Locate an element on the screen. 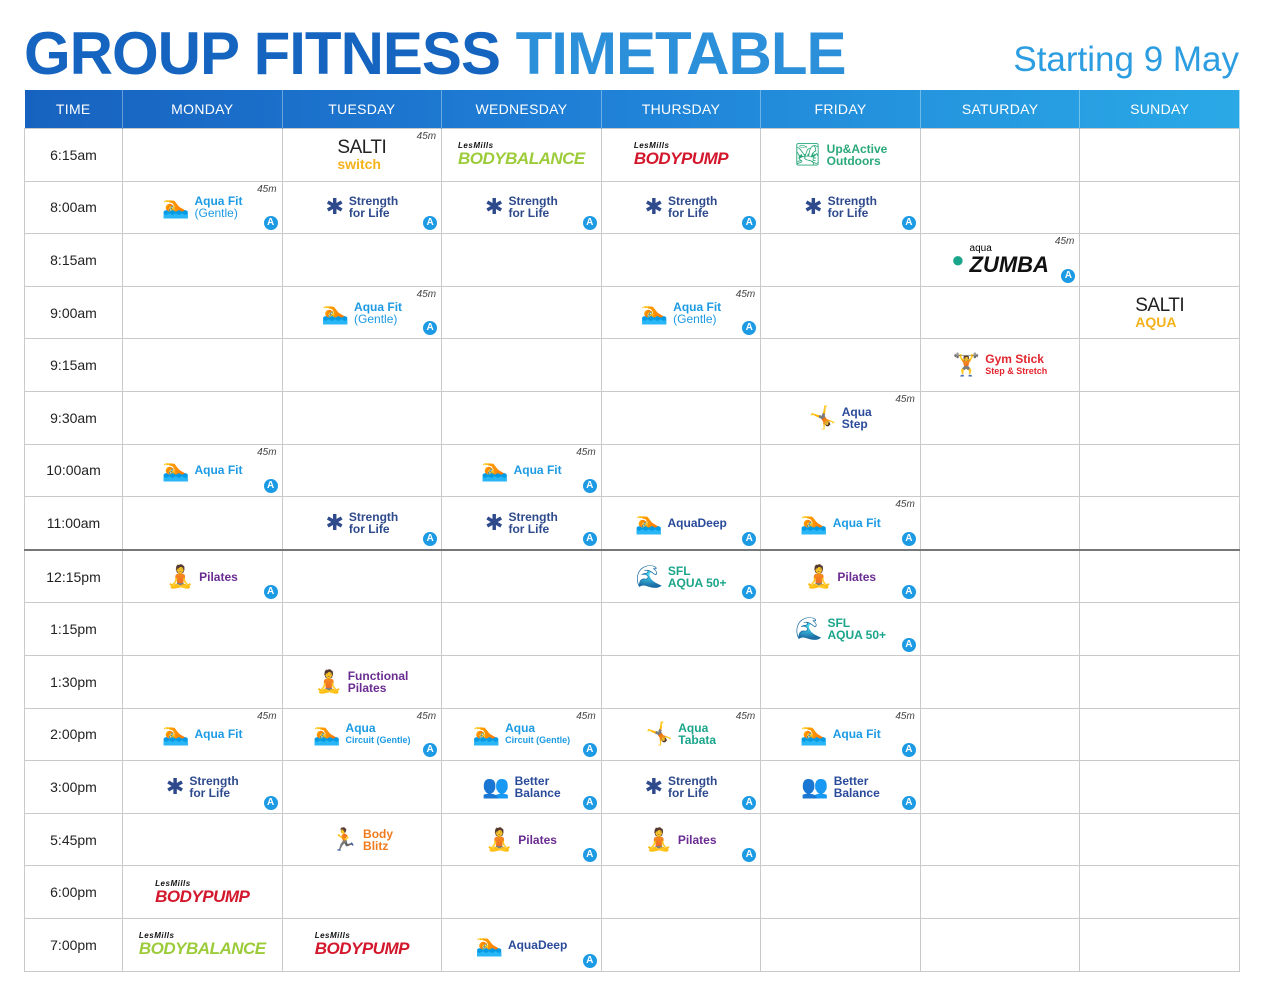  aqua-tabata-icon: 🤸 is located at coordinates (659, 734).